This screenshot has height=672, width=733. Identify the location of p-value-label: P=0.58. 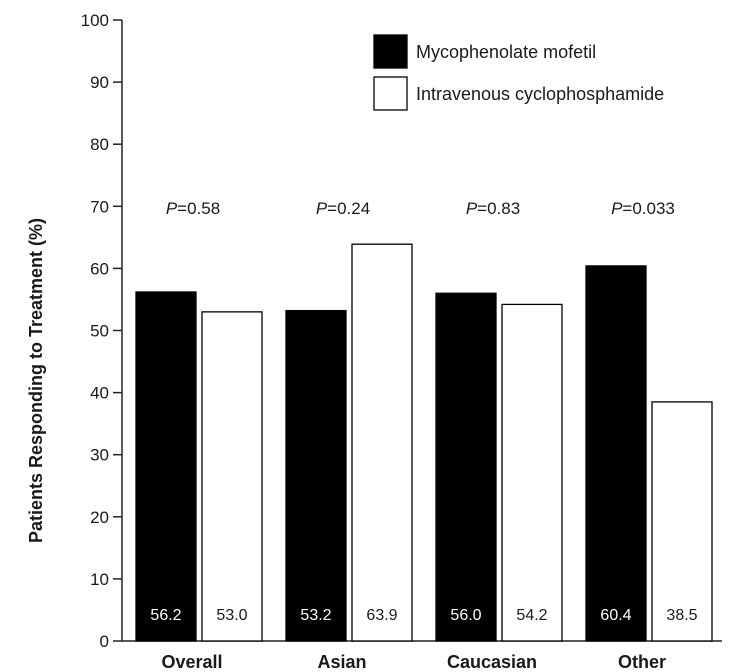
(193, 208).